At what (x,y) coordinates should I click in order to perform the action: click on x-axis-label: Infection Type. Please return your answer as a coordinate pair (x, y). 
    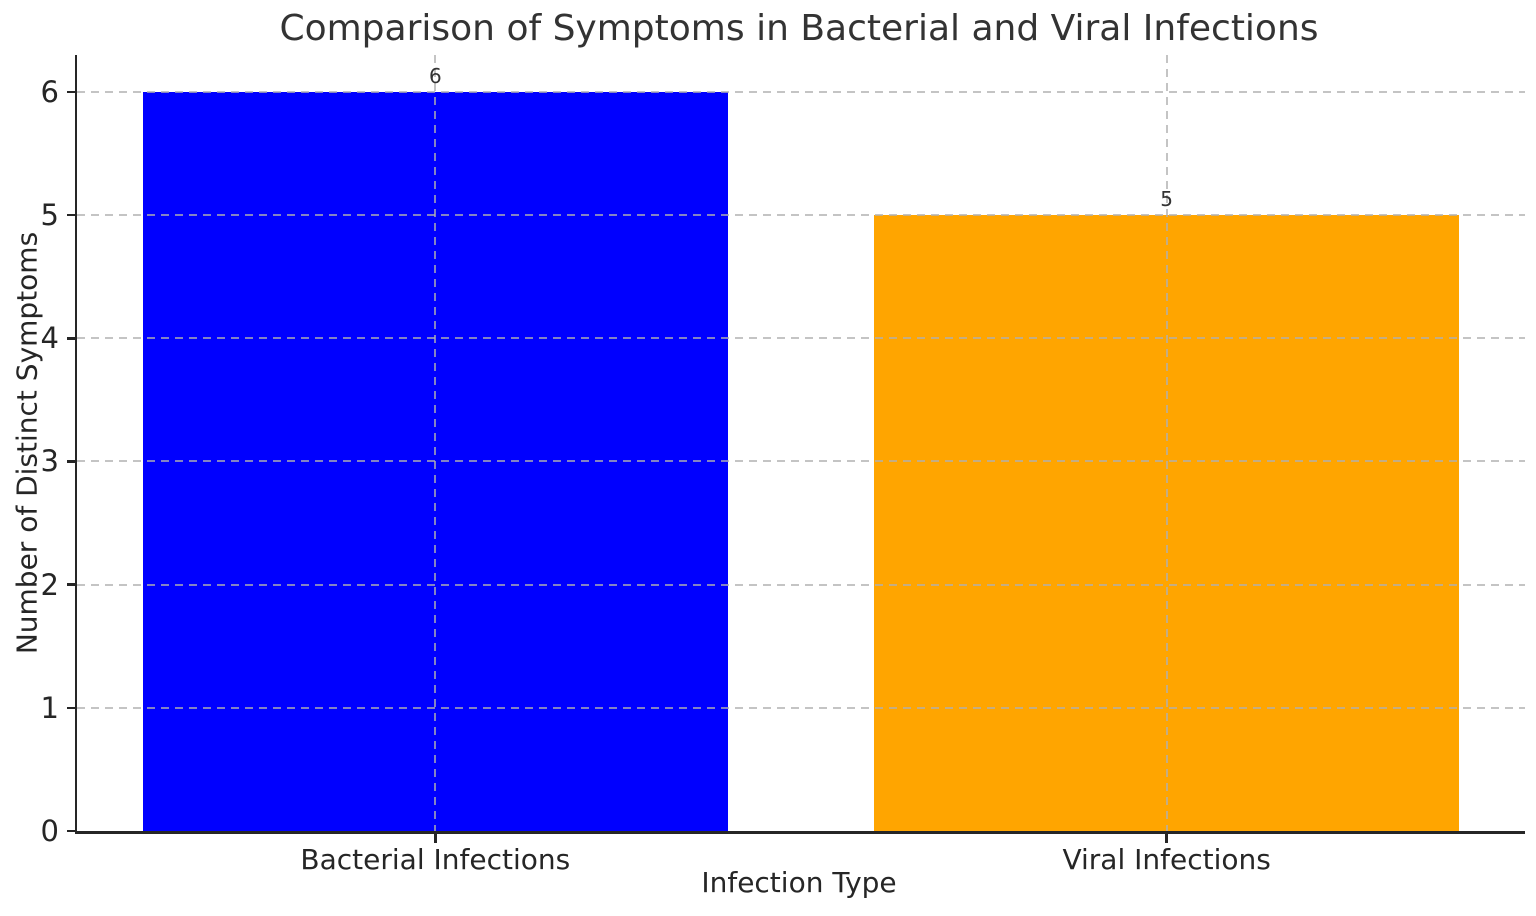
    Looking at the image, I should click on (799, 882).